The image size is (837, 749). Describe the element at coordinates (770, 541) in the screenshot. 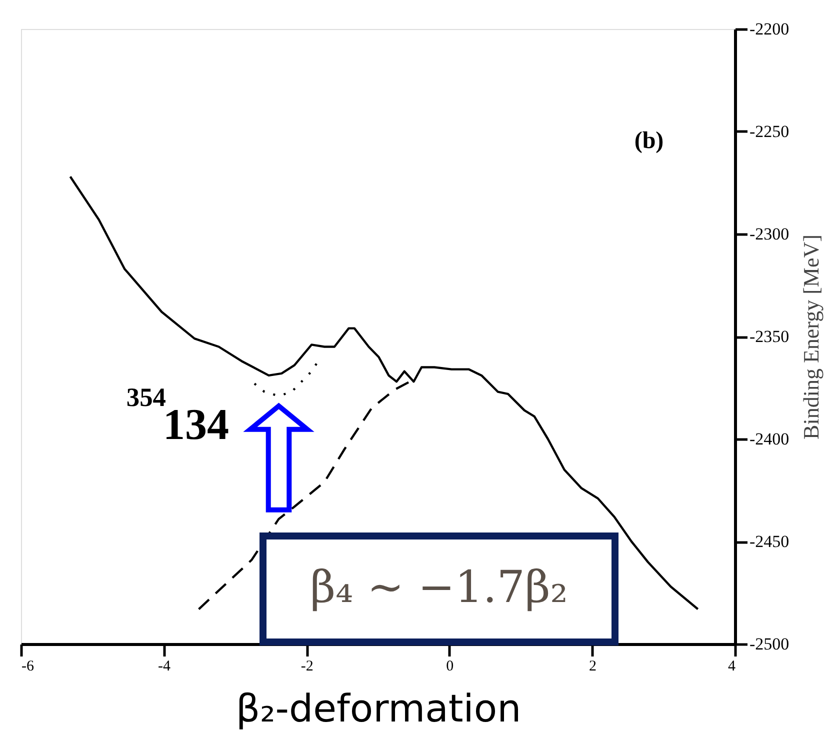

I see `y-tick-label: -2450` at that location.